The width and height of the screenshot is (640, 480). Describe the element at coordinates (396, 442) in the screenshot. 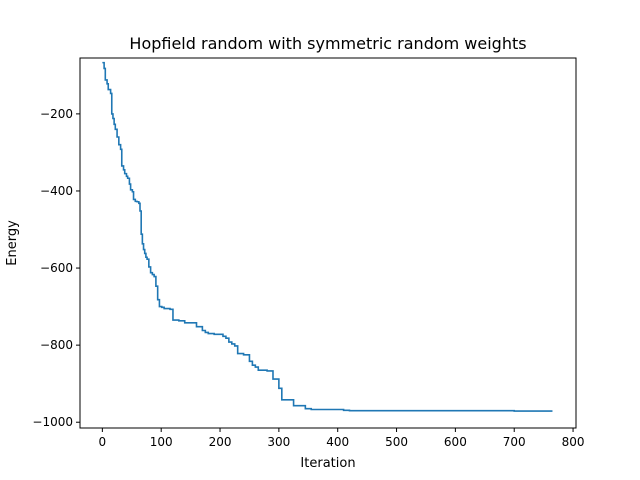

I see `x-tick-label: 500` at that location.